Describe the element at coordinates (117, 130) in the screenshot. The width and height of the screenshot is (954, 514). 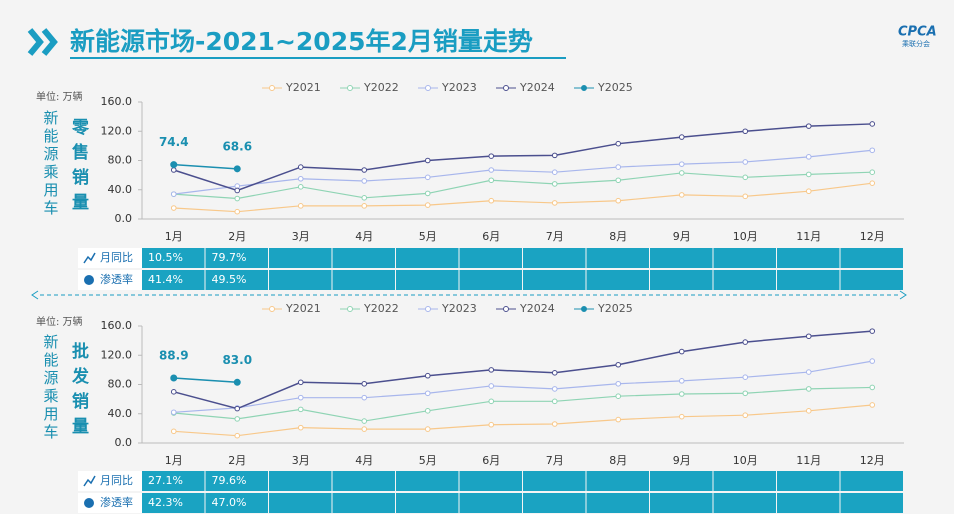
I see `y-tick-label: 120.0` at that location.